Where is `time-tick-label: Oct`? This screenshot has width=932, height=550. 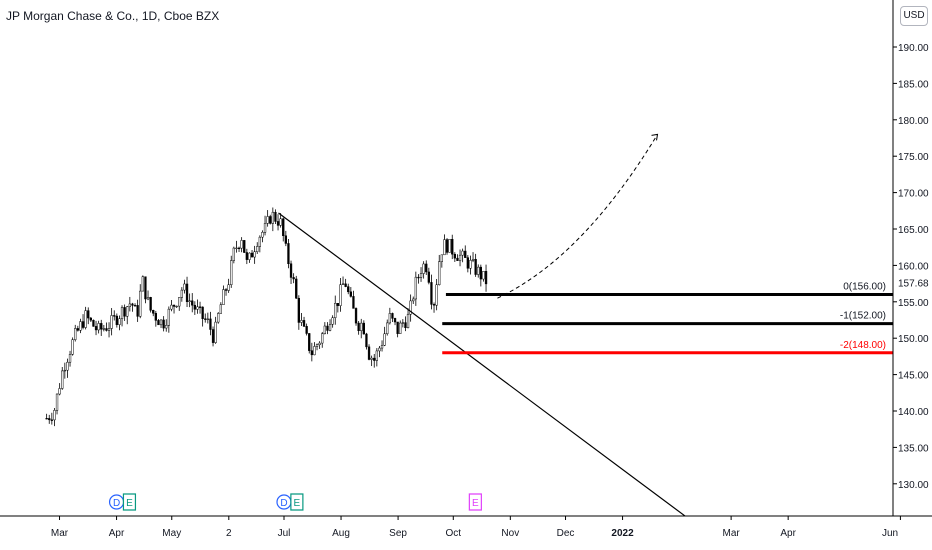 time-tick-label: Oct is located at coordinates (453, 533).